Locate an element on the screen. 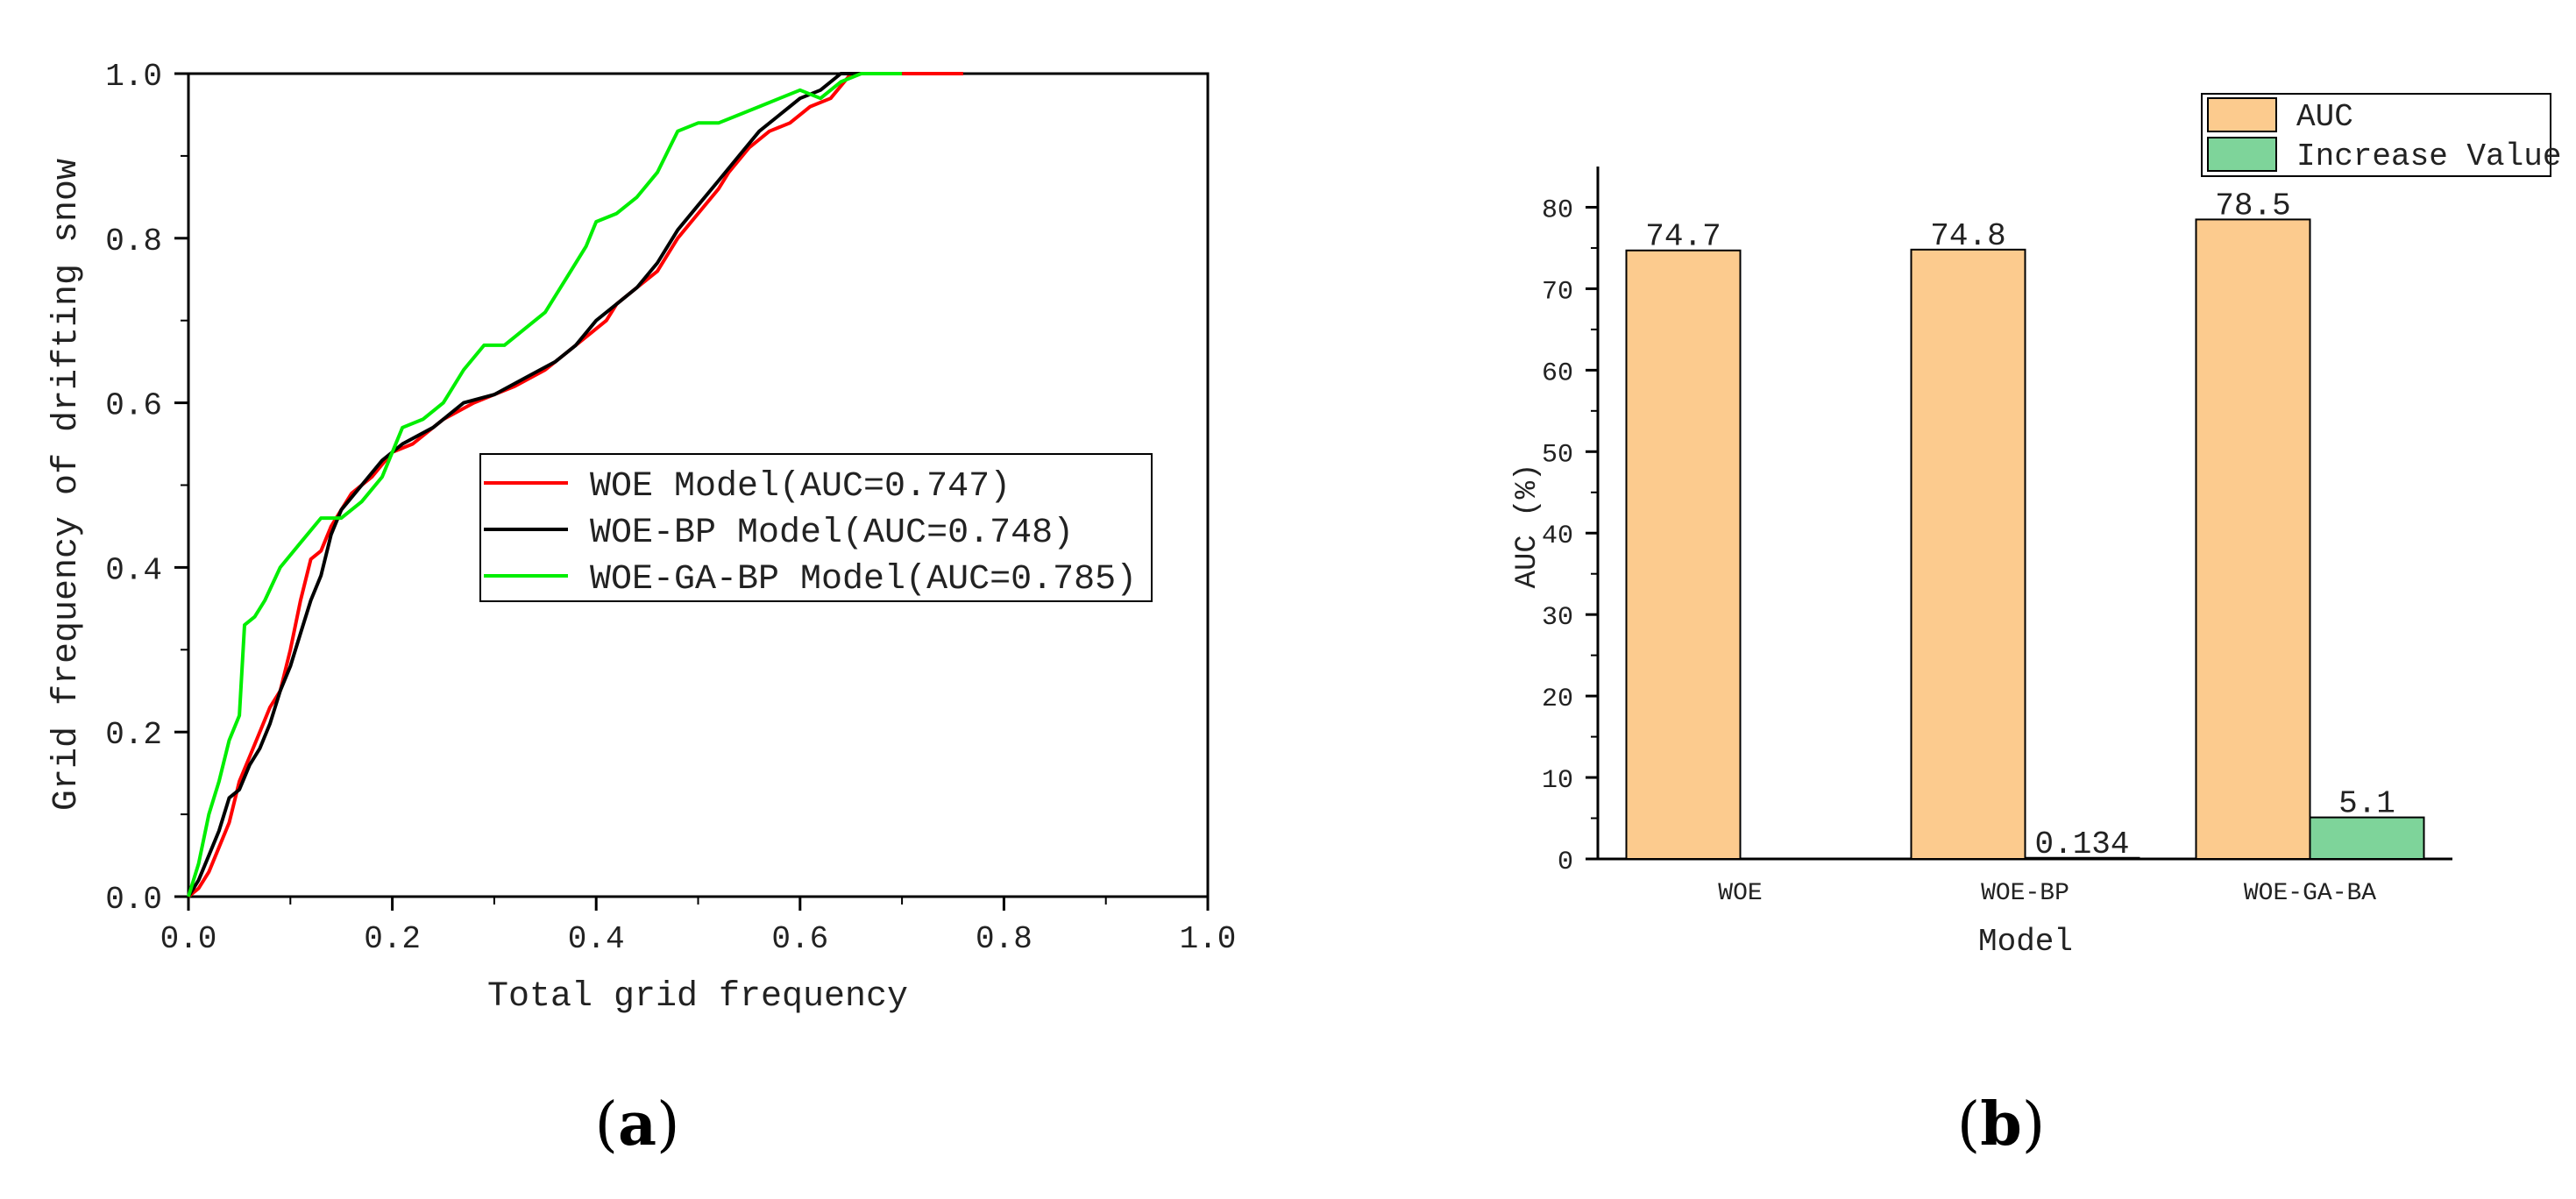 This screenshot has height=1199, width=2576. y-tick-label: 0.6 is located at coordinates (133, 406).